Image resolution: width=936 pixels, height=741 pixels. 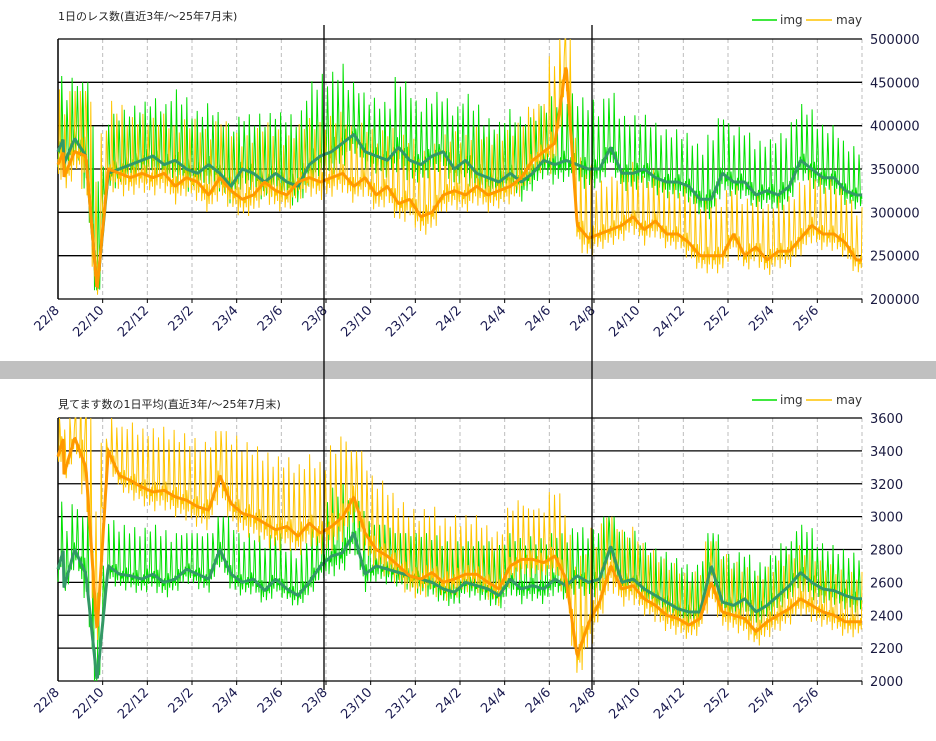 What do you see at coordinates (886, 649) in the screenshot?
I see `y-tick-label: 2200` at bounding box center [886, 649].